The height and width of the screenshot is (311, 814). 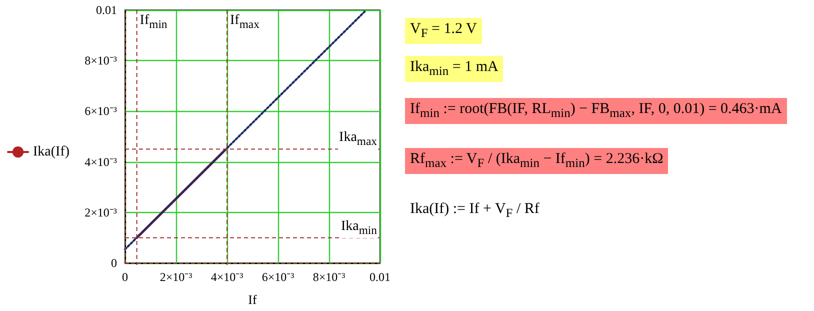 I want to click on legend-label: Ika(If), so click(x=51, y=152).